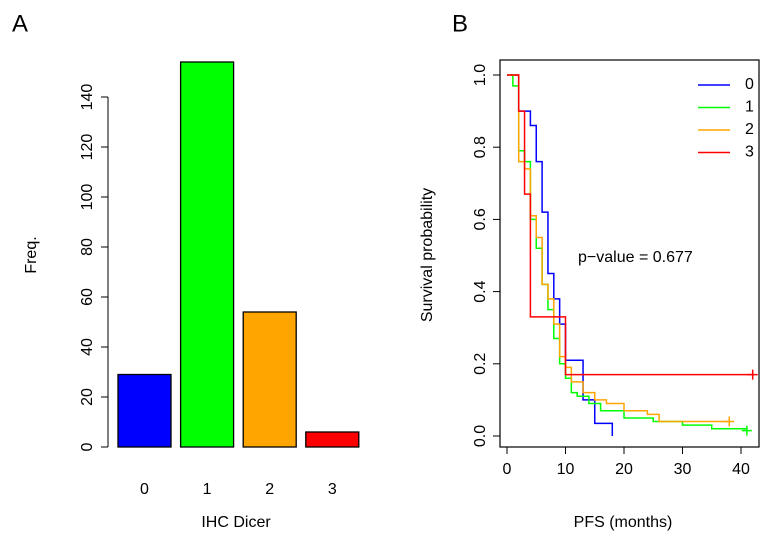 The image size is (761, 539). Describe the element at coordinates (269, 489) in the screenshot. I see `x-tick-label: 2` at that location.